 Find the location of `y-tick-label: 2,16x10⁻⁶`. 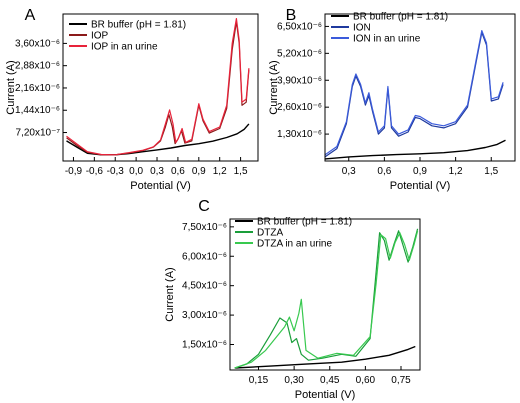

y-tick-label: 2,16x10⁻⁶ is located at coordinates (37, 88).